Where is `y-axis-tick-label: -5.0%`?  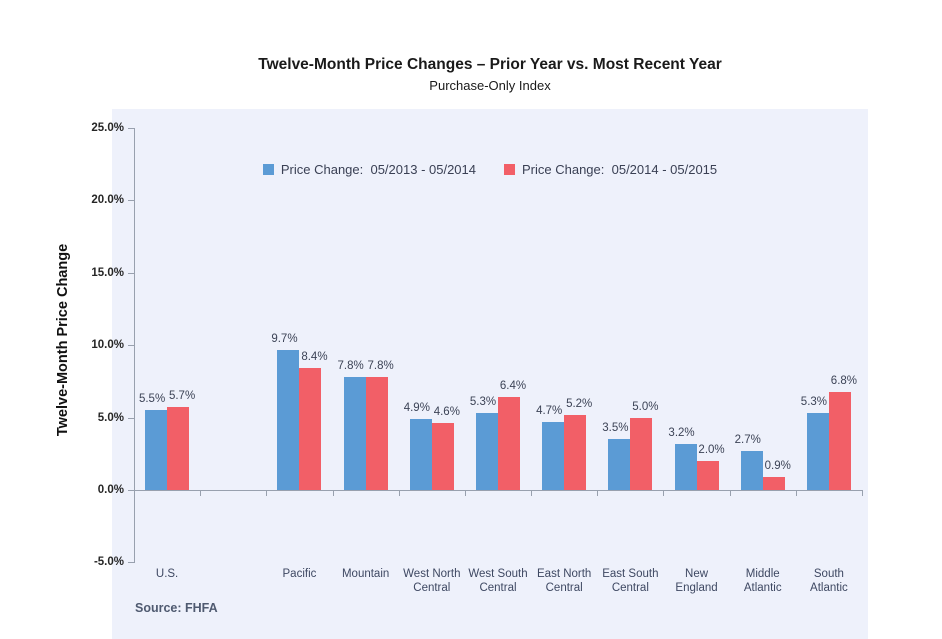
y-axis-tick-label: -5.0% is located at coordinates (108, 562).